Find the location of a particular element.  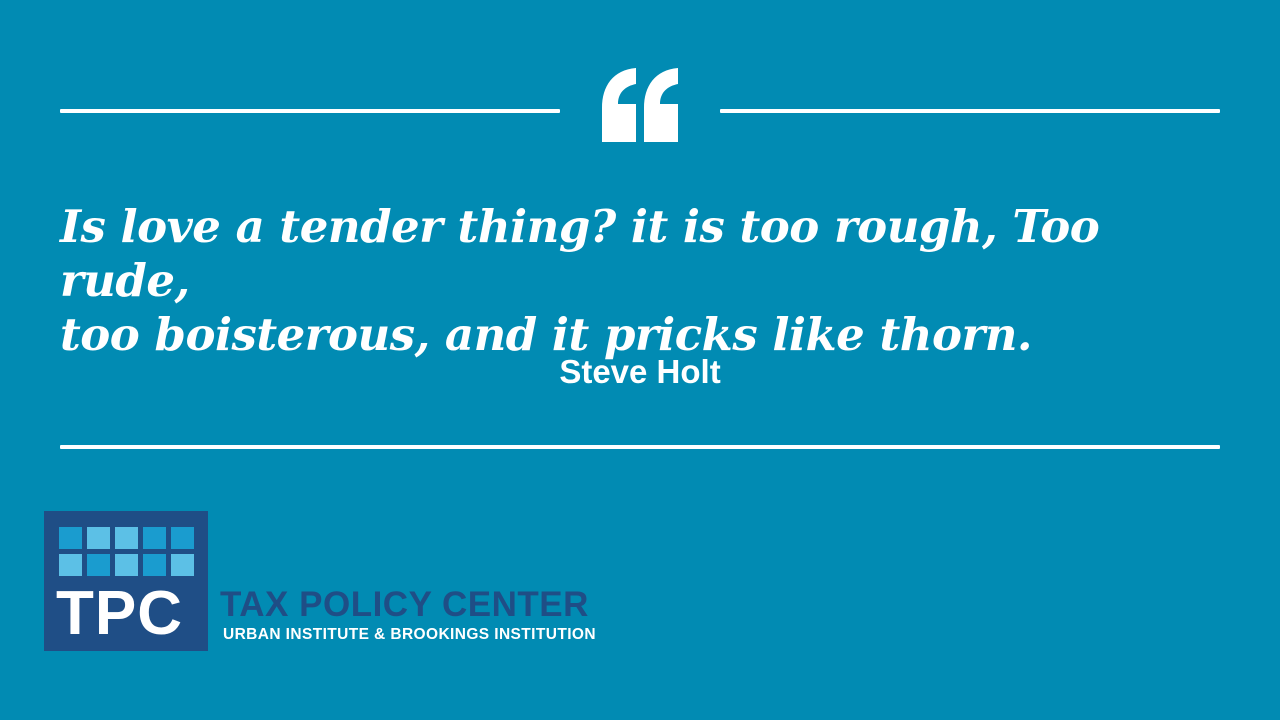

tpc-logo: TPC is located at coordinates (126, 581).